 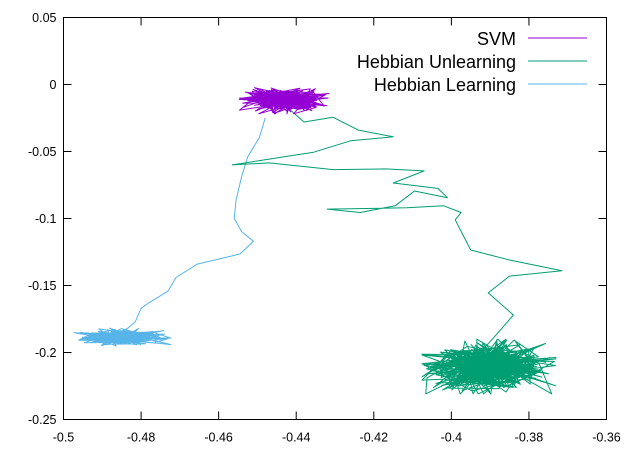 I want to click on y-tick-label: -0.1, so click(x=46, y=219).